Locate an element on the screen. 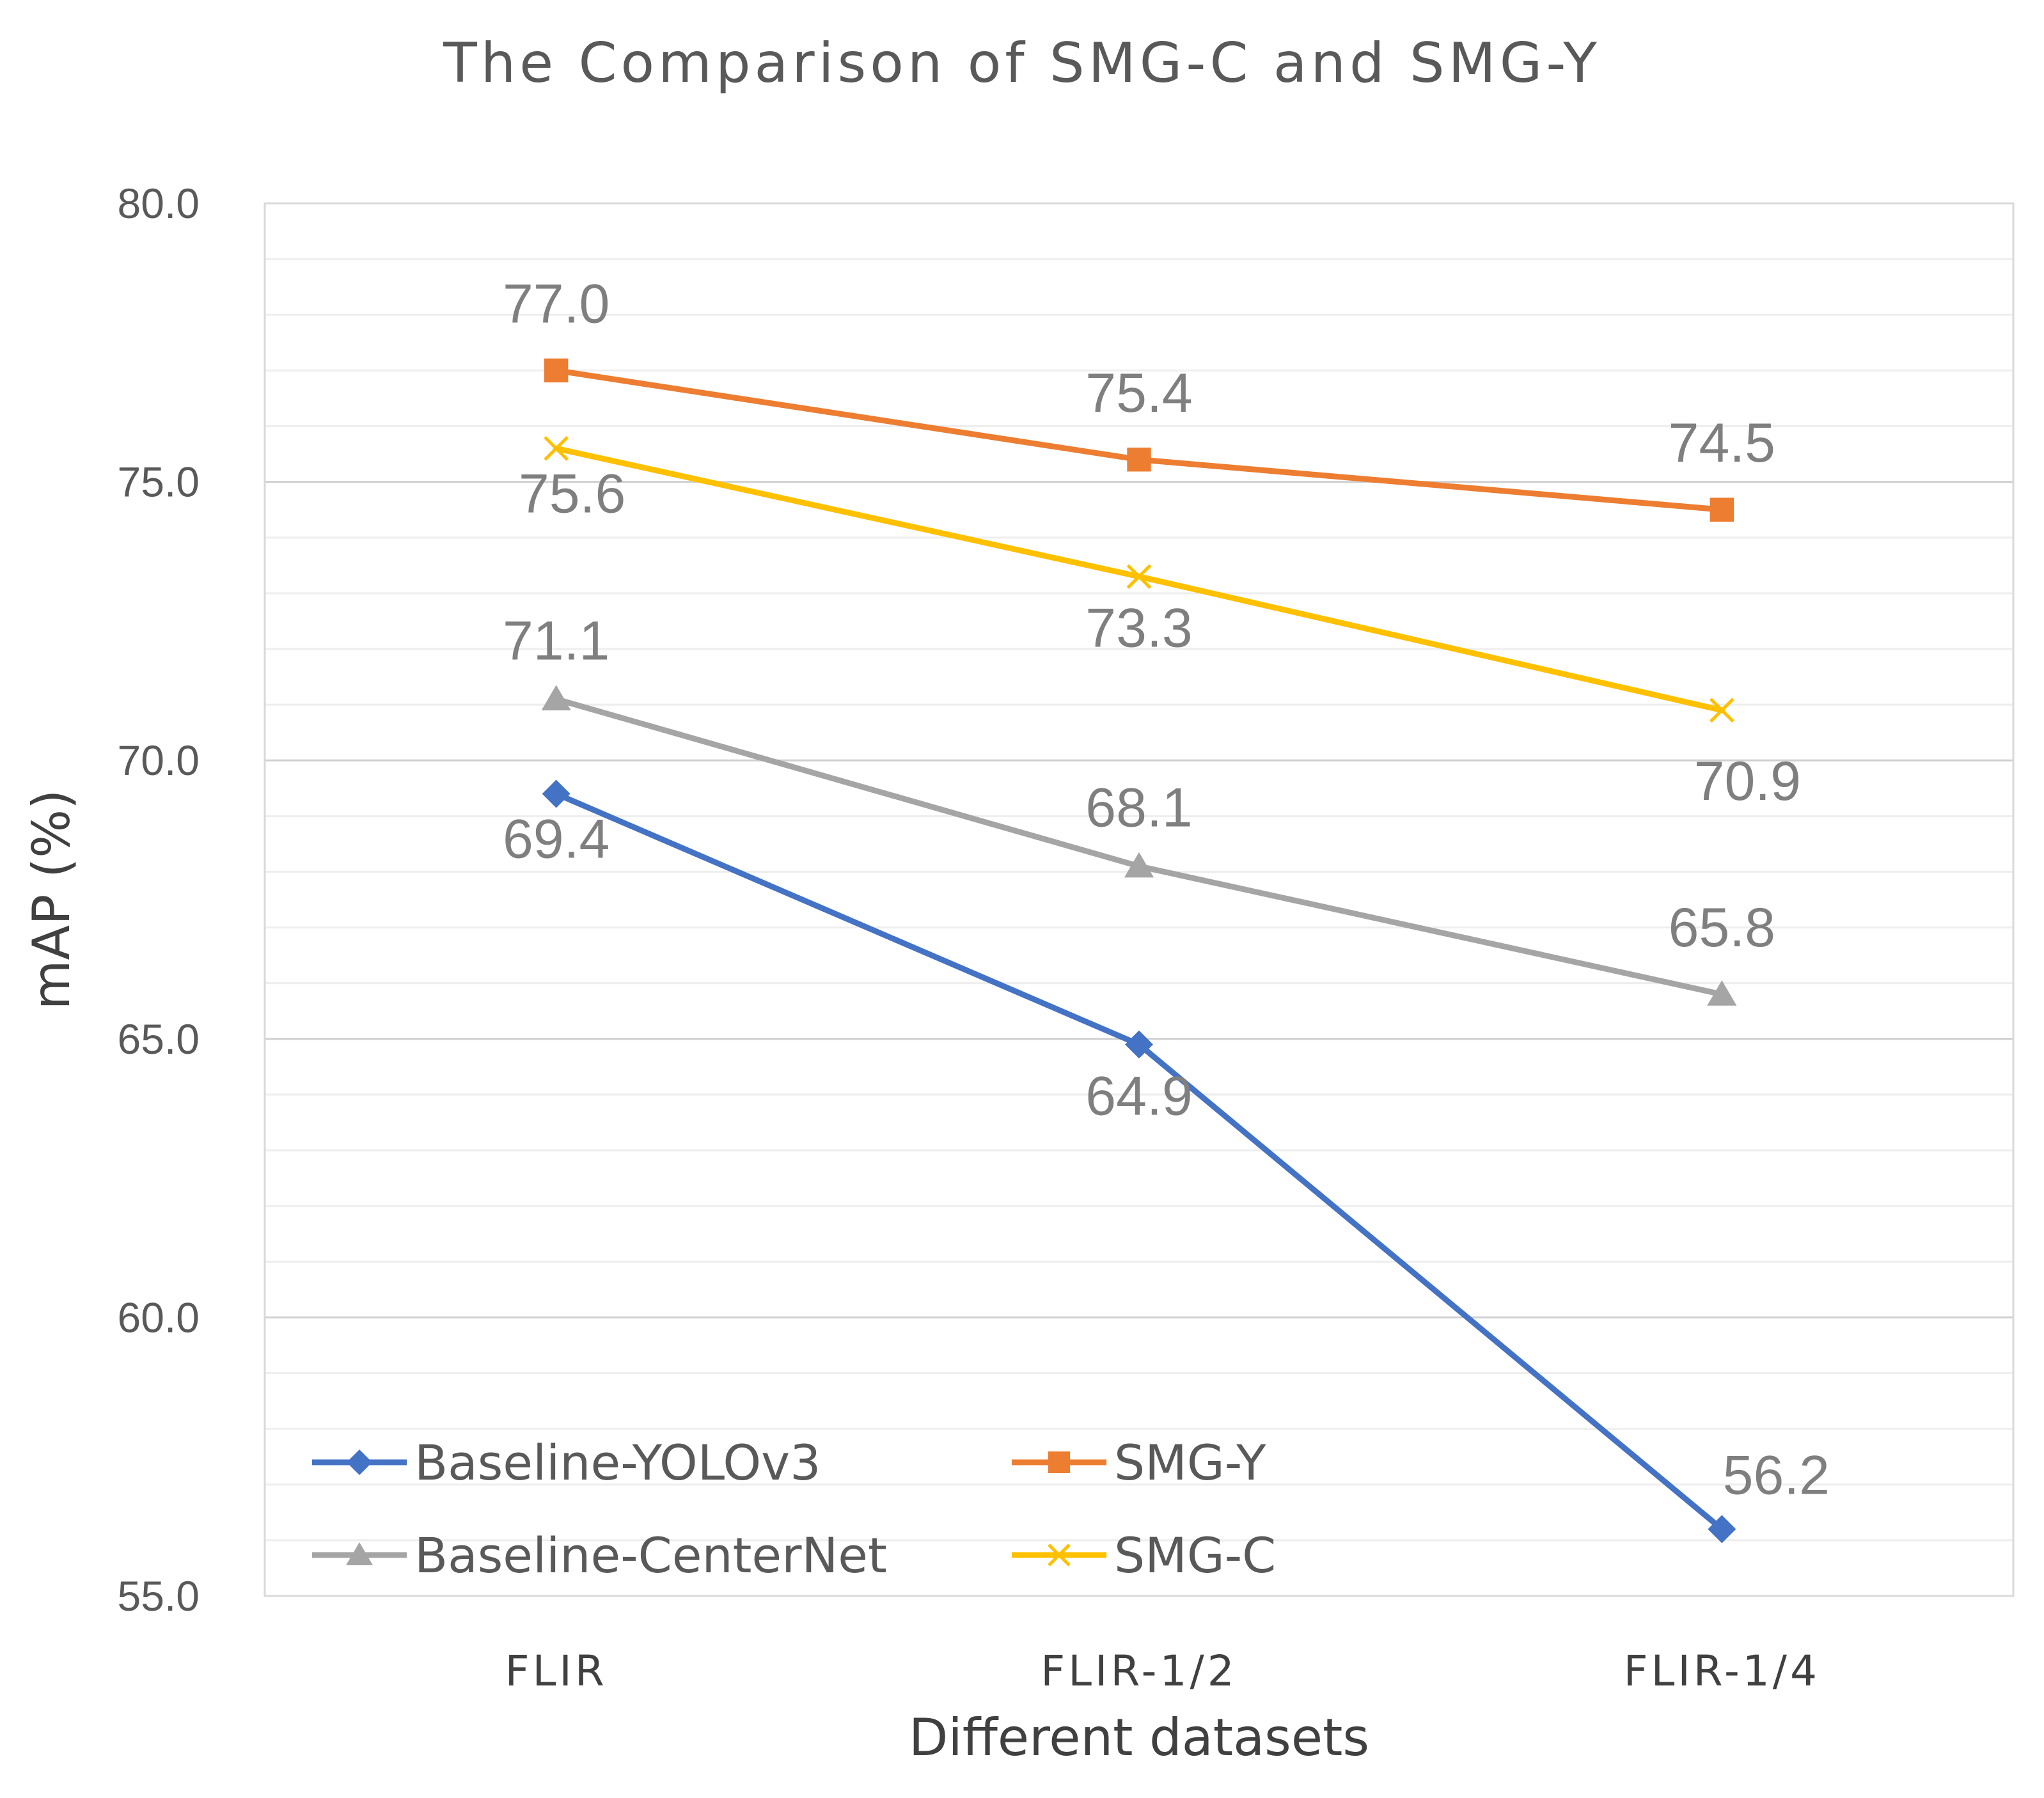 This screenshot has width=2044, height=1798. y-tick-label: 65.0 is located at coordinates (159, 1039).